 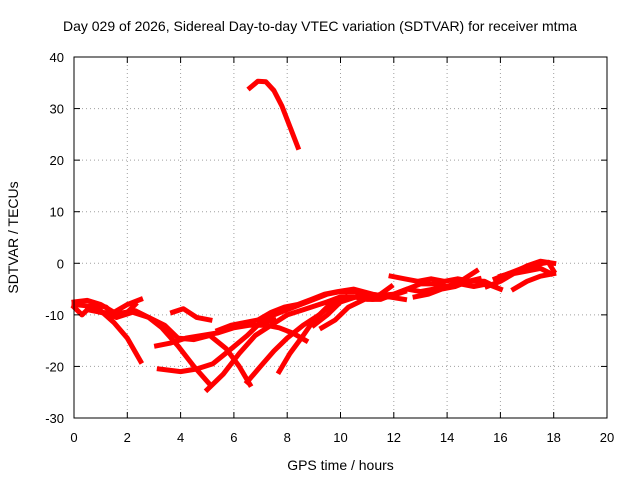 What do you see at coordinates (500, 437) in the screenshot?
I see `x-tick-label: 16` at bounding box center [500, 437].